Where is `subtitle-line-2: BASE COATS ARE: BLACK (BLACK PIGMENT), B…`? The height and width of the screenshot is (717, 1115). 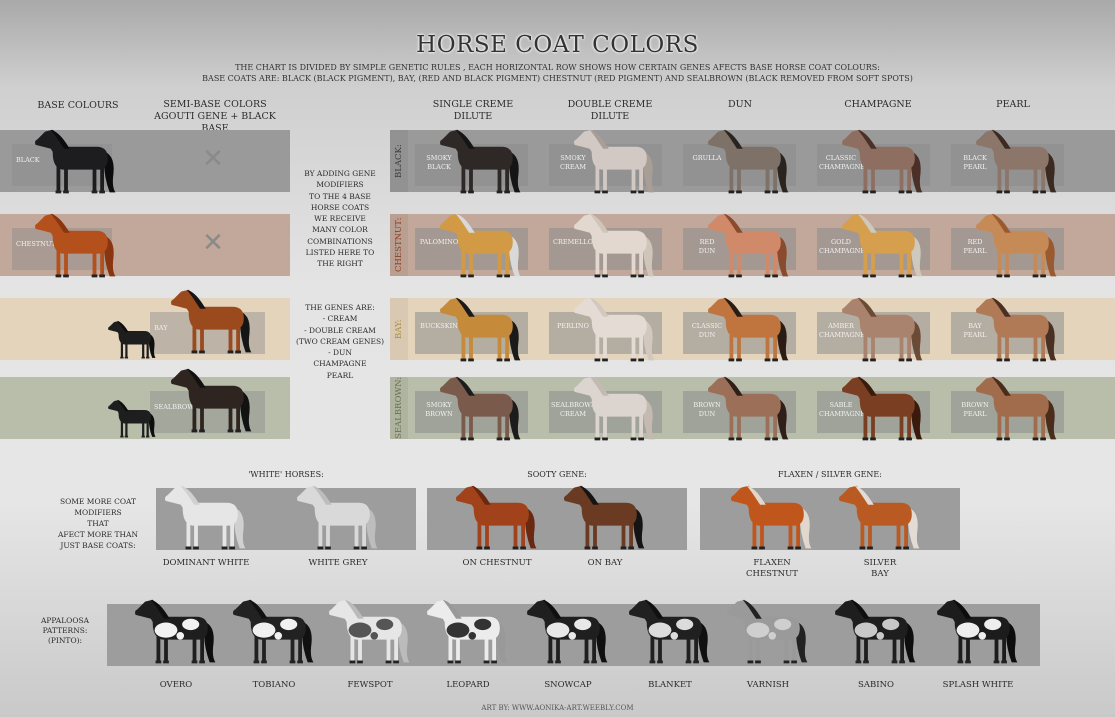 subtitle-line-2: BASE COATS ARE: BLACK (BLACK PIGMENT), B… is located at coordinates (557, 78).